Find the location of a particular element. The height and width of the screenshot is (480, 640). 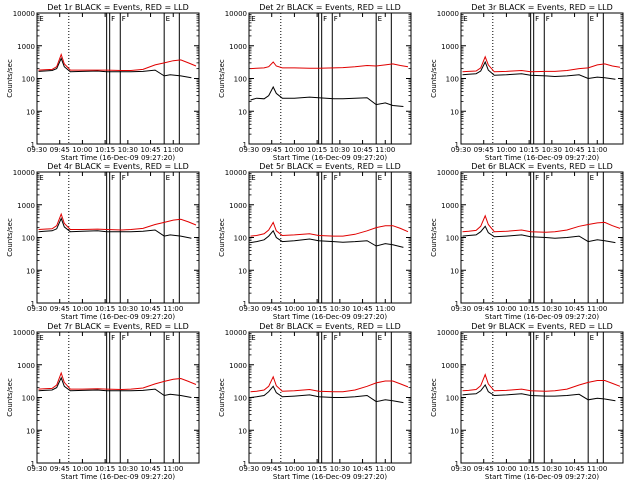

panel-2-xtick-label: 09:30 is located at coordinates (249, 150).